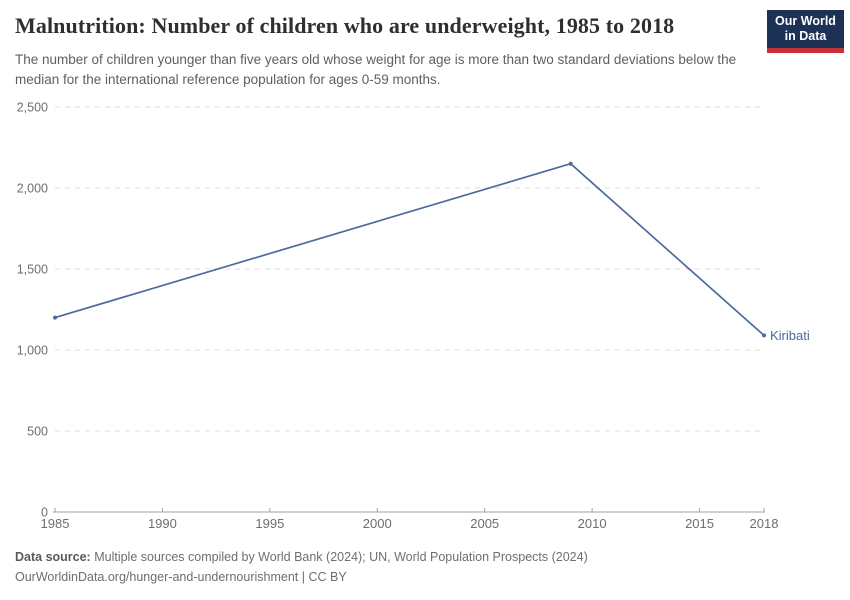  Describe the element at coordinates (55, 523) in the screenshot. I see `x-axis-tick-label: 1985` at that location.